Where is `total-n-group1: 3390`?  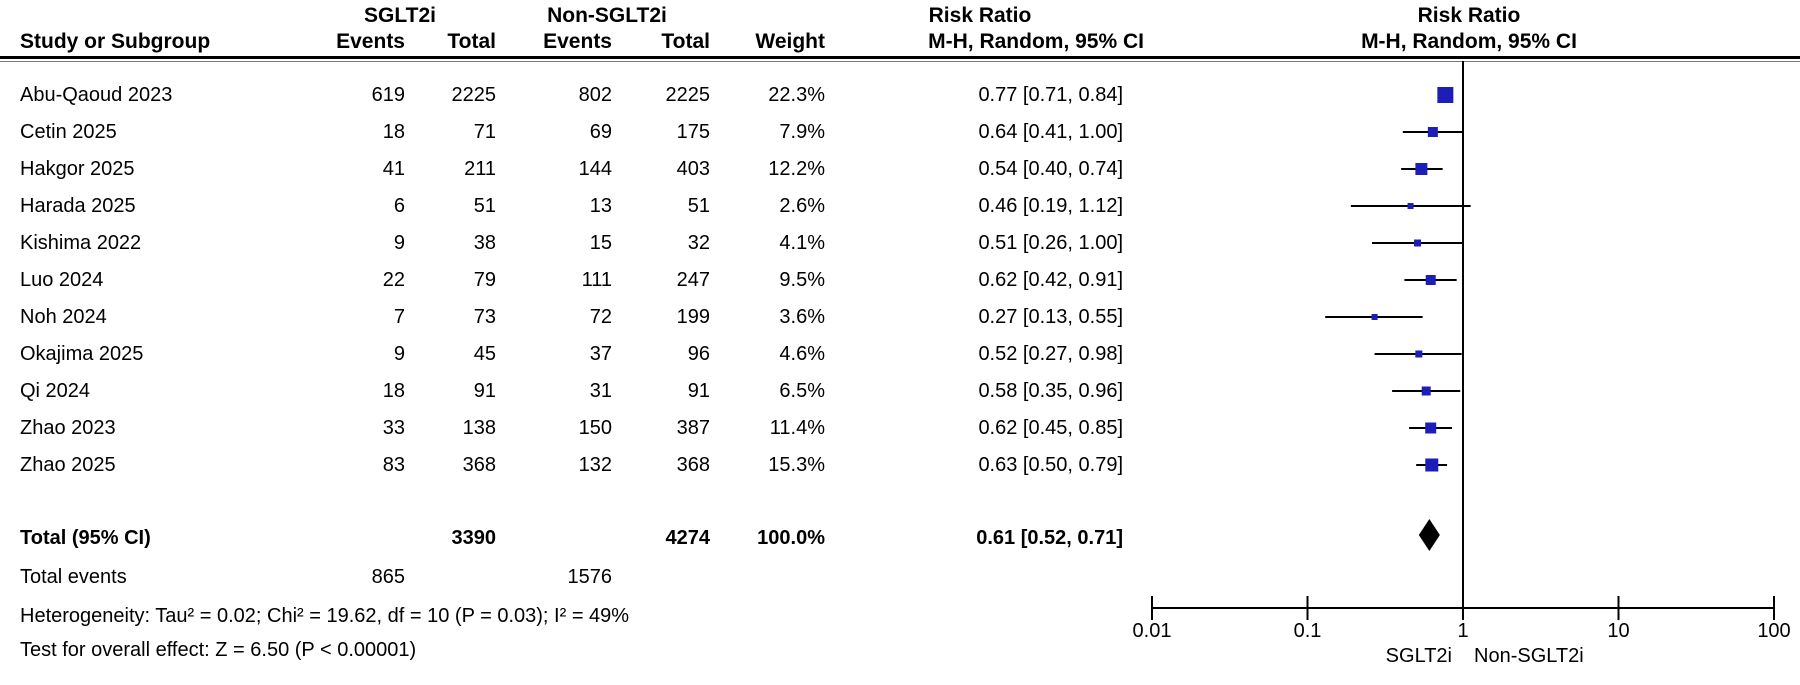
total-n-group1: 3390 is located at coordinates (474, 538).